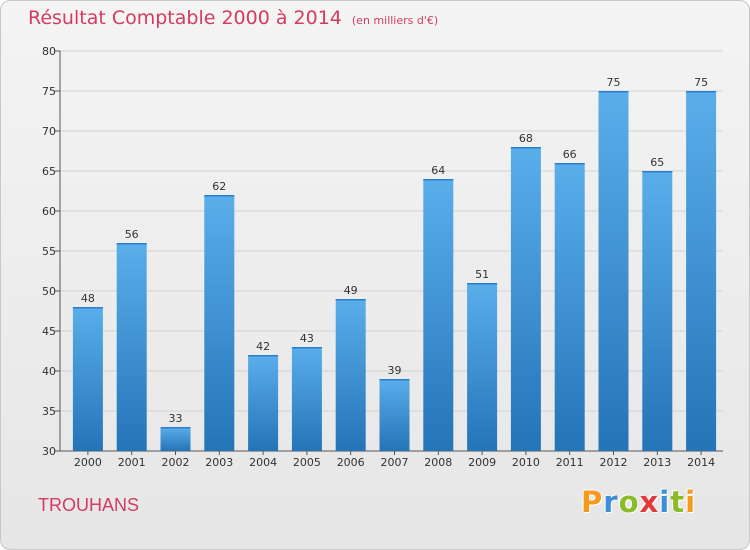  Describe the element at coordinates (657, 462) in the screenshot. I see `x-tick-label: 2013` at that location.